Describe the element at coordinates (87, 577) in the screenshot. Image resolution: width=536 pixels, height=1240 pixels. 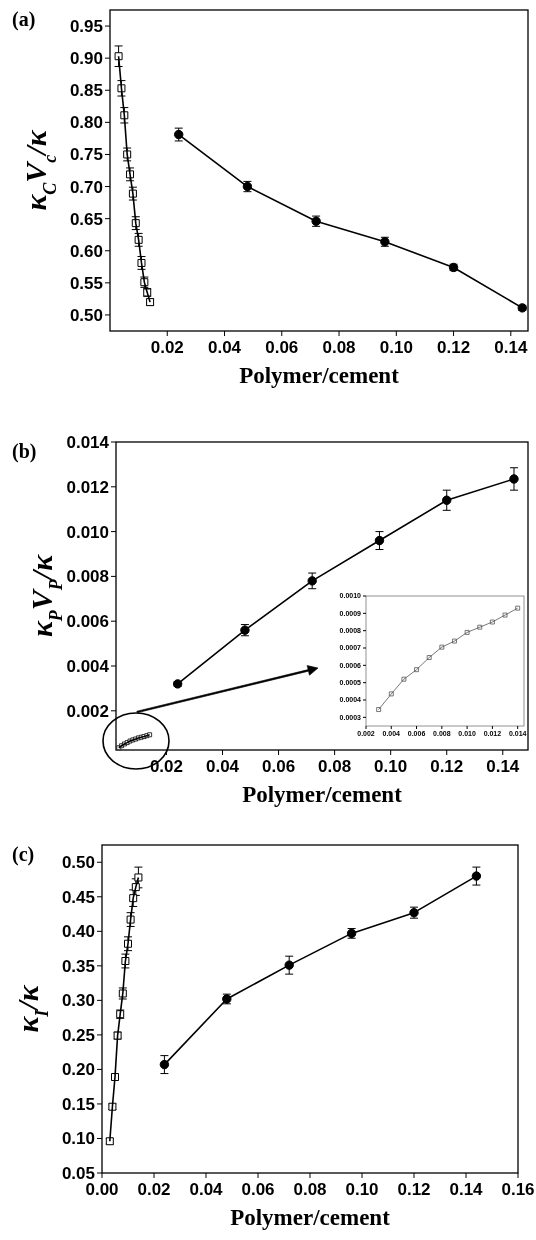
I see `y-tick-label: 0.008` at that location.